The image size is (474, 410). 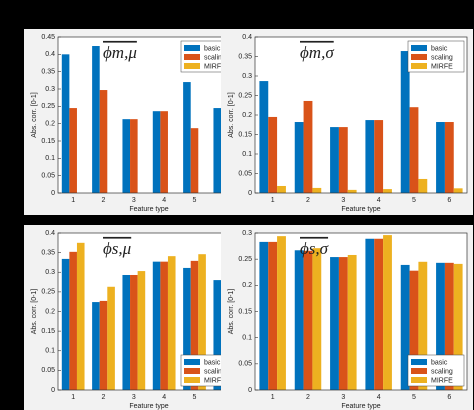 What do you see at coordinates (245, 173) in the screenshot?
I see `y-tick-label: 0.05` at bounding box center [245, 173].